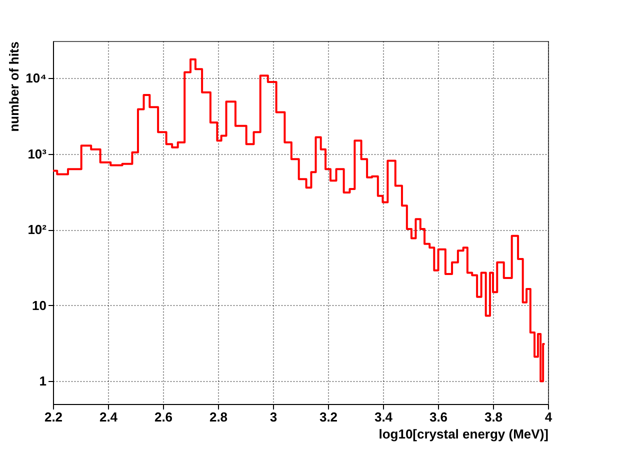 Image resolution: width=625 pixels, height=455 pixels. Describe the element at coordinates (163, 417) in the screenshot. I see `x-tick-label: 2.6` at that location.